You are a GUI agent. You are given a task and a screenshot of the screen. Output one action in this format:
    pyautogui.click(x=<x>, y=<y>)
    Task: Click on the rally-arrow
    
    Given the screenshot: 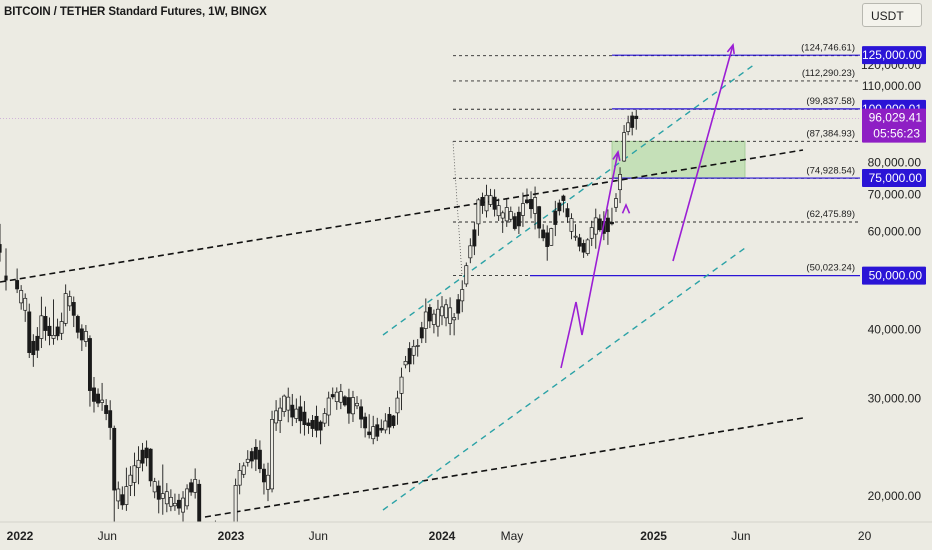 What is the action you would take?
    pyautogui.click(x=589, y=260)
    